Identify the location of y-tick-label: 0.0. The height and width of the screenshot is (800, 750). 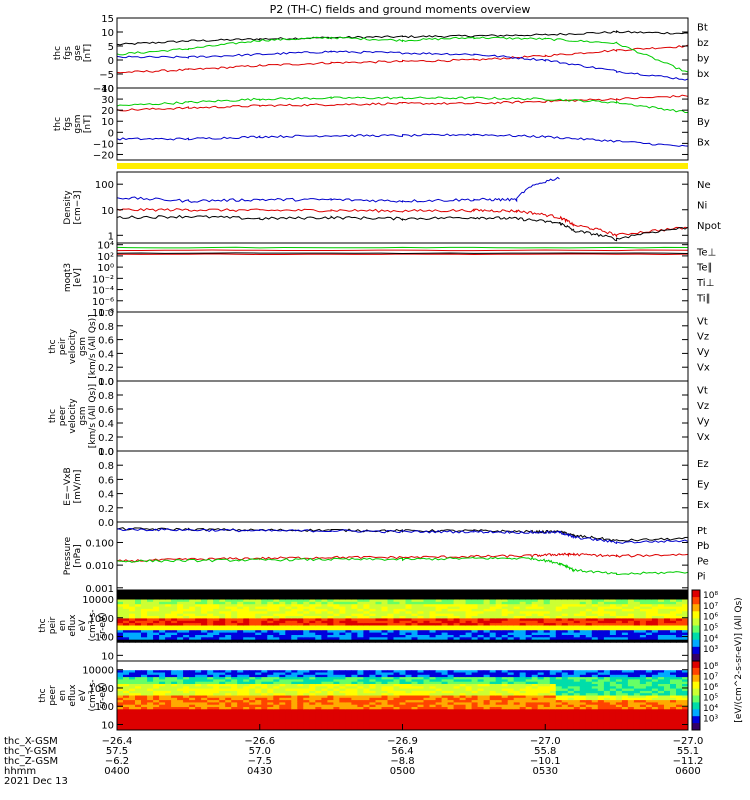
(106, 452).